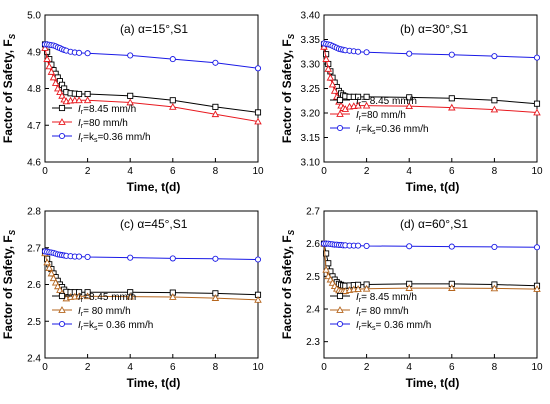  Describe the element at coordinates (452, 171) in the screenshot. I see `x-tick-label: 6` at that location.